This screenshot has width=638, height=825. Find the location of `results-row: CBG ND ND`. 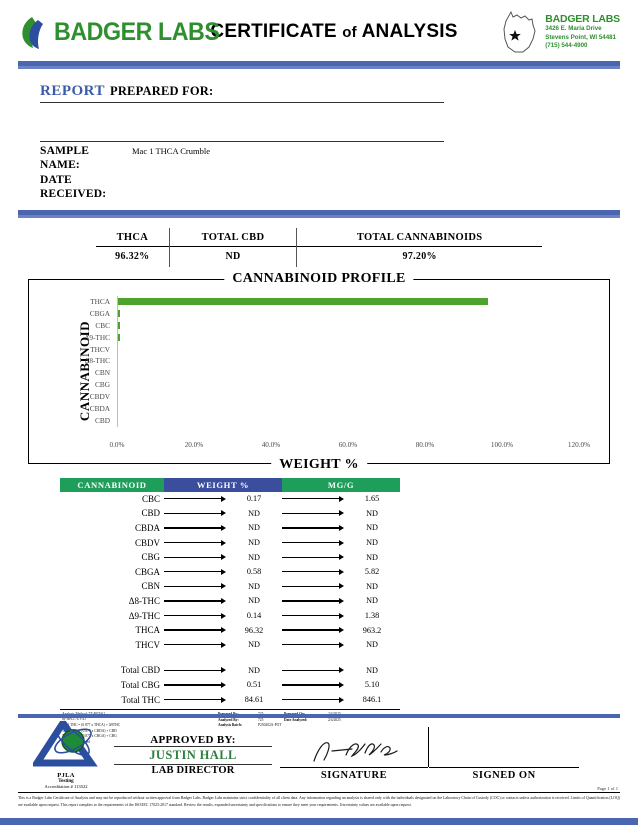

results-row: CBG ND ND is located at coordinates (230, 557).